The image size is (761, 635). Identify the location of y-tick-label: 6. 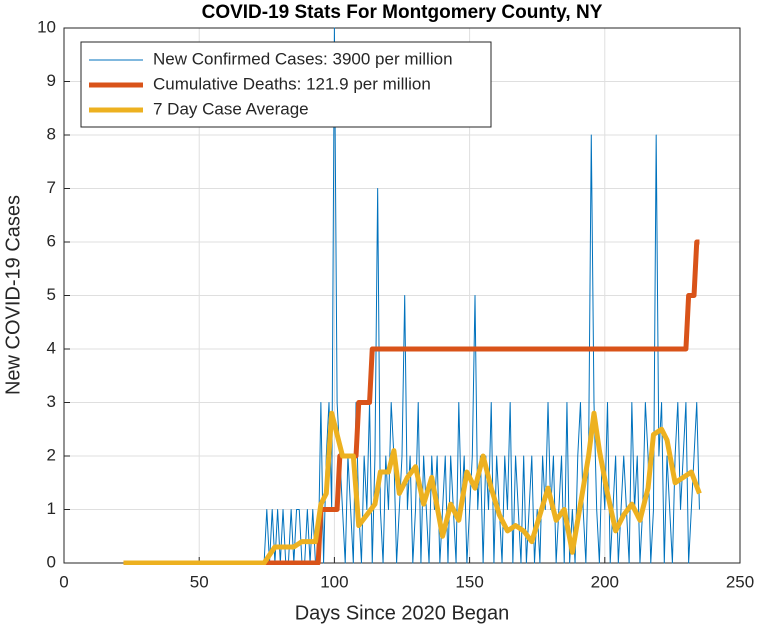
(51, 240).